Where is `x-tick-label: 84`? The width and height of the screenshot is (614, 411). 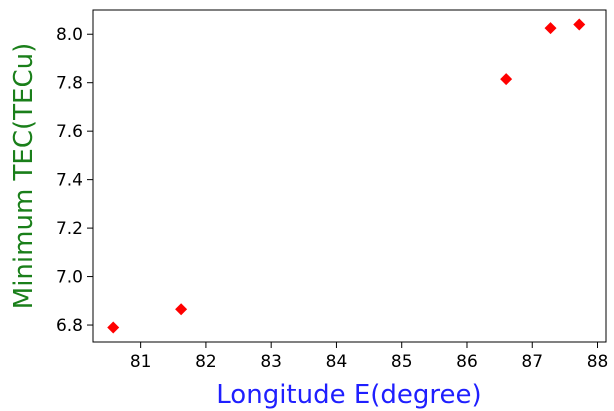
x-tick-label: 84 is located at coordinates (337, 362).